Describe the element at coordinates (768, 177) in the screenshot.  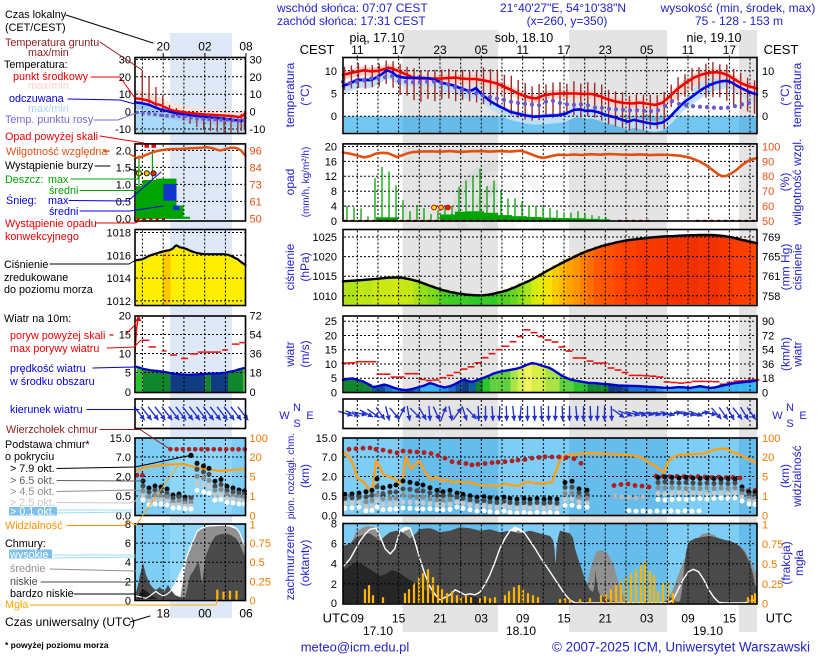
I see `svg-text: 80` at that location.